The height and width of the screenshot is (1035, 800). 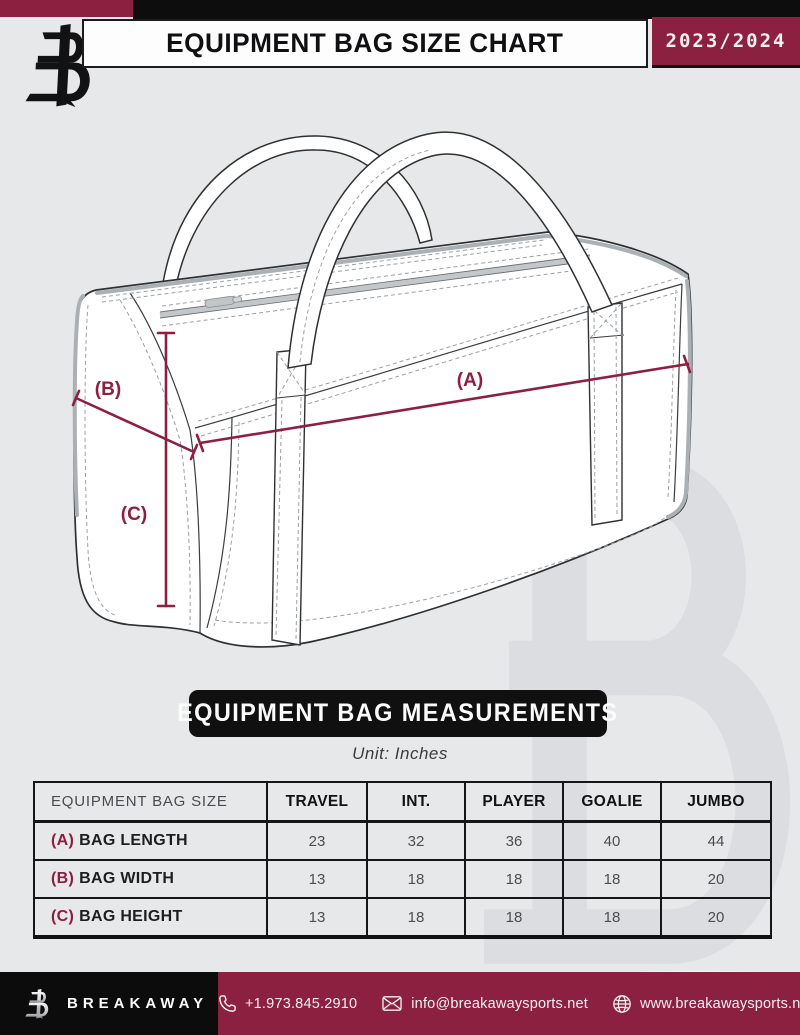 What do you see at coordinates (134, 514) in the screenshot?
I see `dimension-label-c: (C)` at bounding box center [134, 514].